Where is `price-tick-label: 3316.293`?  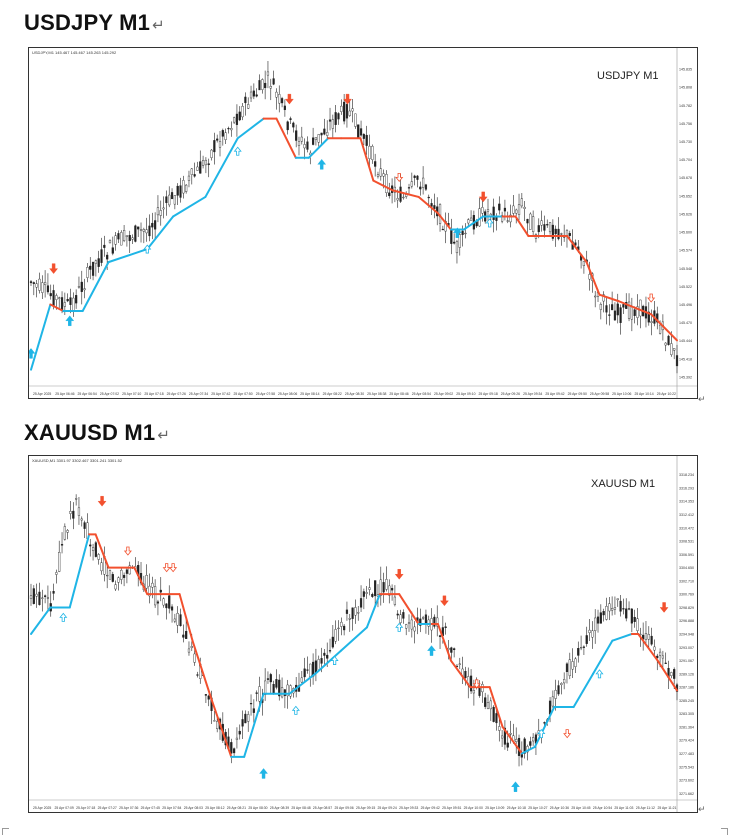
price-tick-label: 3316.293 is located at coordinates (686, 488).